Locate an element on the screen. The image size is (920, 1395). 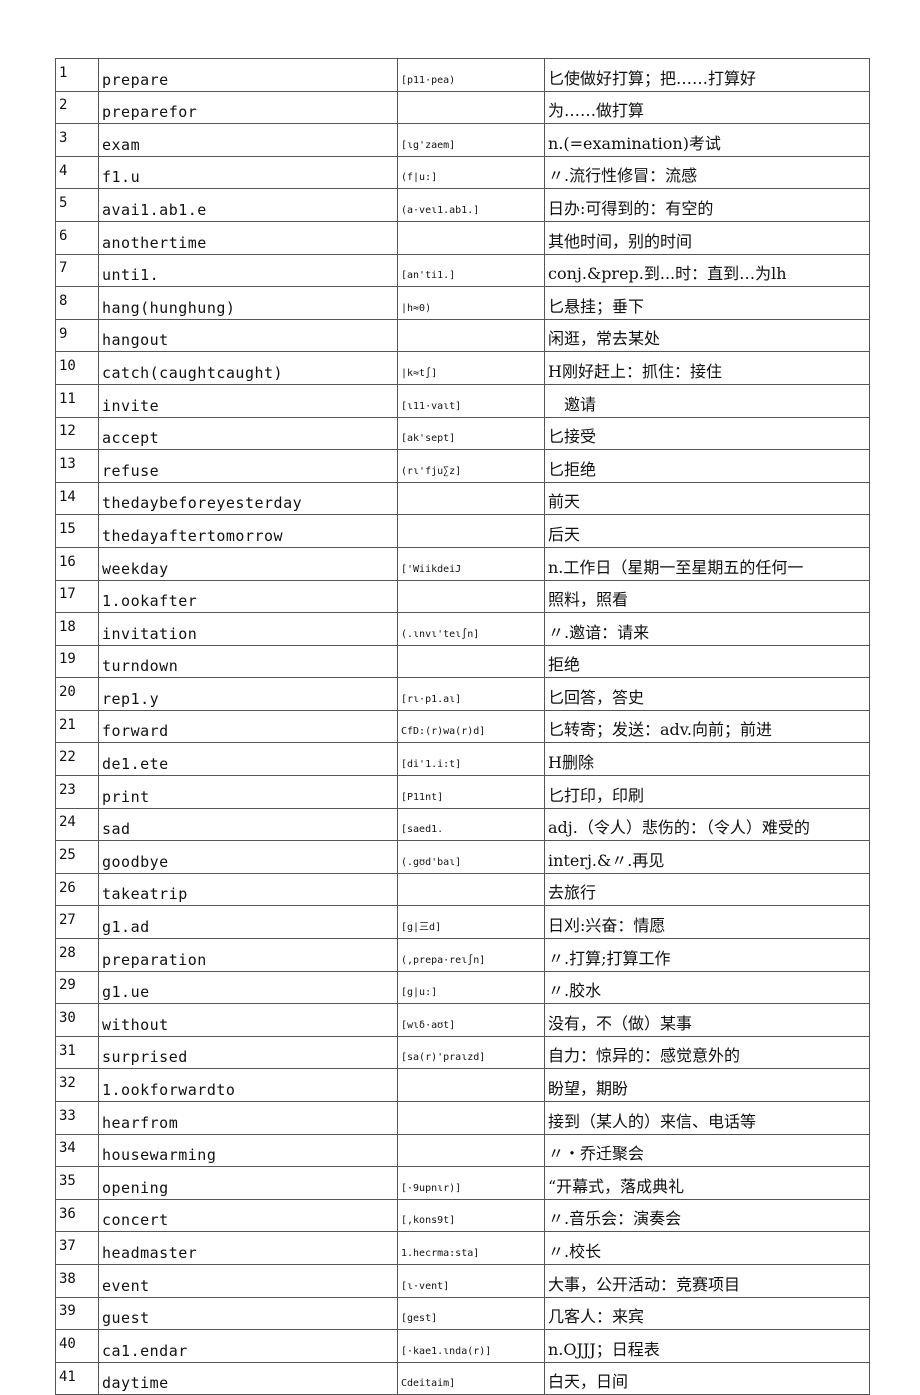
table-row: 16 weekday ['WiikdeiJ n.工作日（星期一至星期五的任何一 is located at coordinates (462, 563).